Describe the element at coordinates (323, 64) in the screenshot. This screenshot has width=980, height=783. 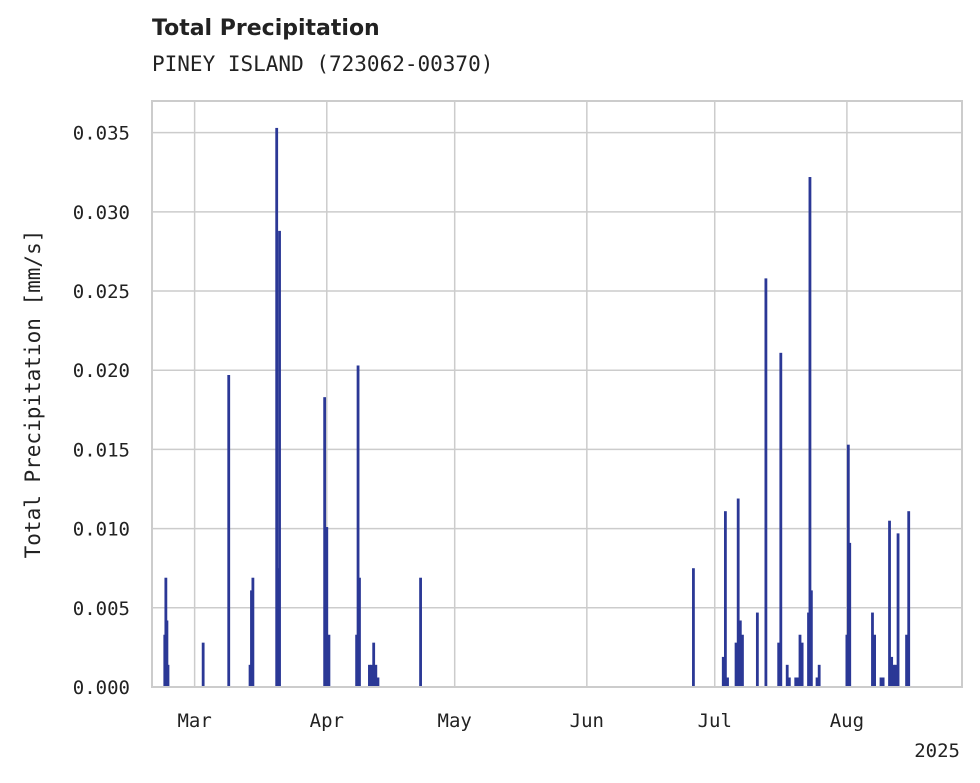
I see `chart-subtitle: PINEY ISLAND (723062-00370)` at that location.